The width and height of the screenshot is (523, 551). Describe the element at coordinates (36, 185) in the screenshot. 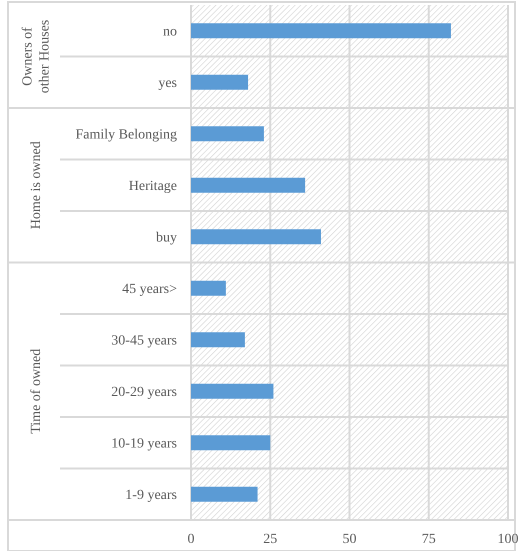

I see `y-axis-title: Home is owned` at that location.